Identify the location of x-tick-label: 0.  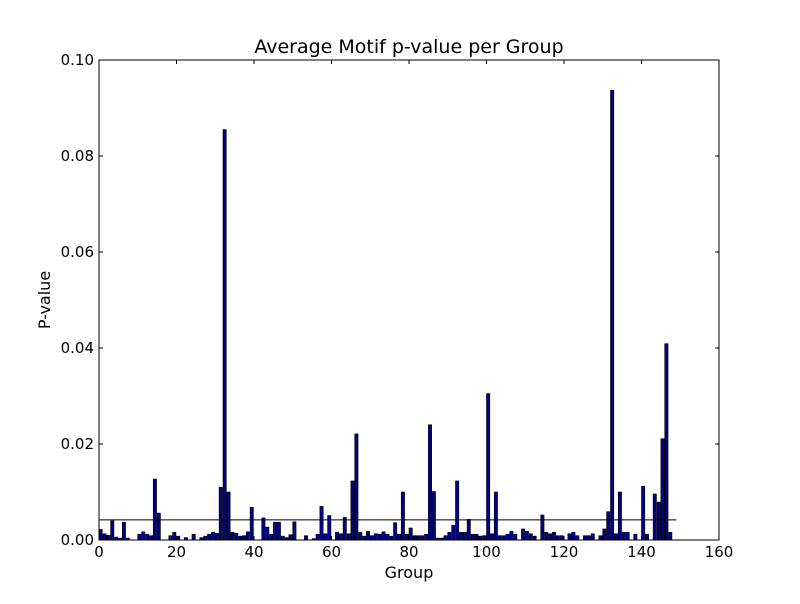
(99, 552).